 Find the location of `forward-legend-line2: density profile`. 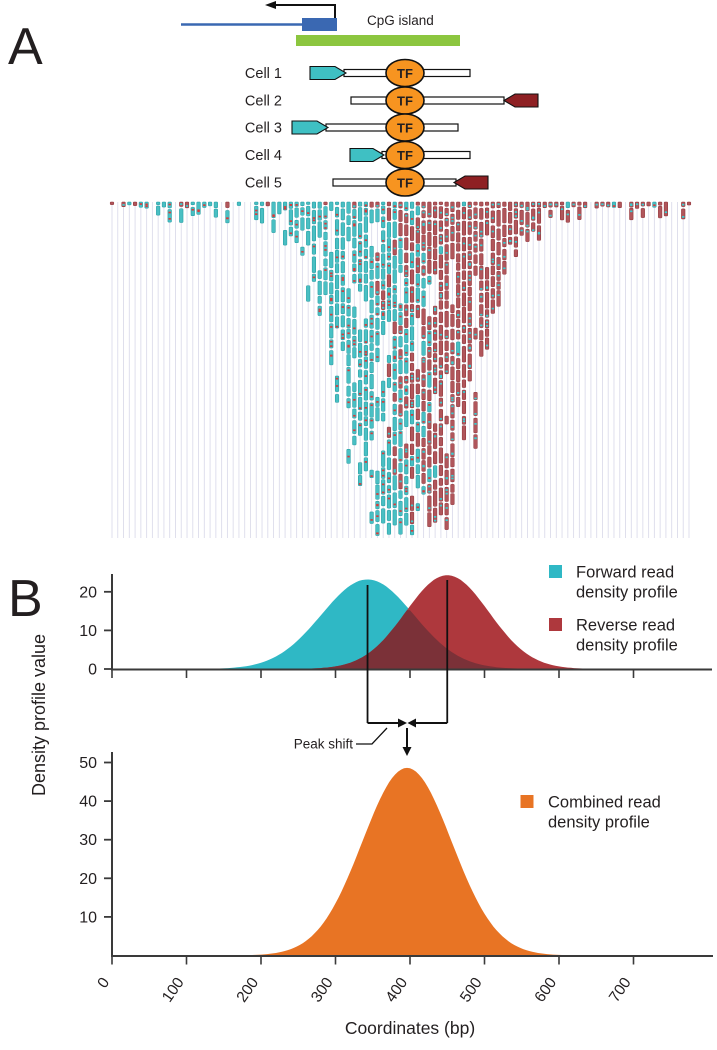

forward-legend-line2: density profile is located at coordinates (627, 593).